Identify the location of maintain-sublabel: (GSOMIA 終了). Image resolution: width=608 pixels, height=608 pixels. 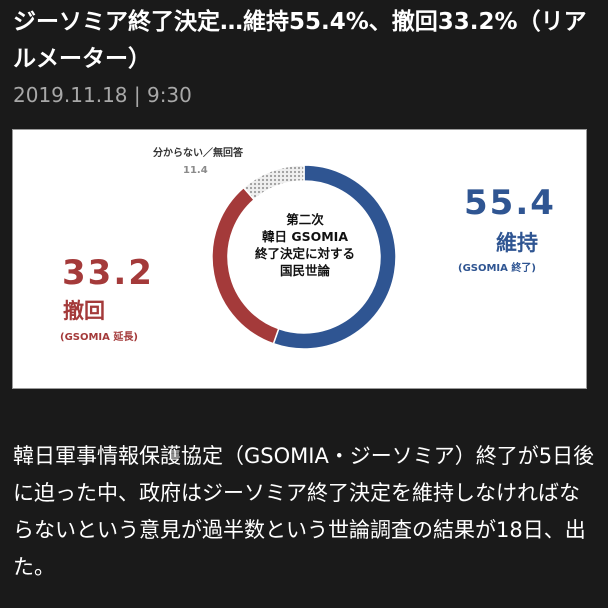
(497, 268).